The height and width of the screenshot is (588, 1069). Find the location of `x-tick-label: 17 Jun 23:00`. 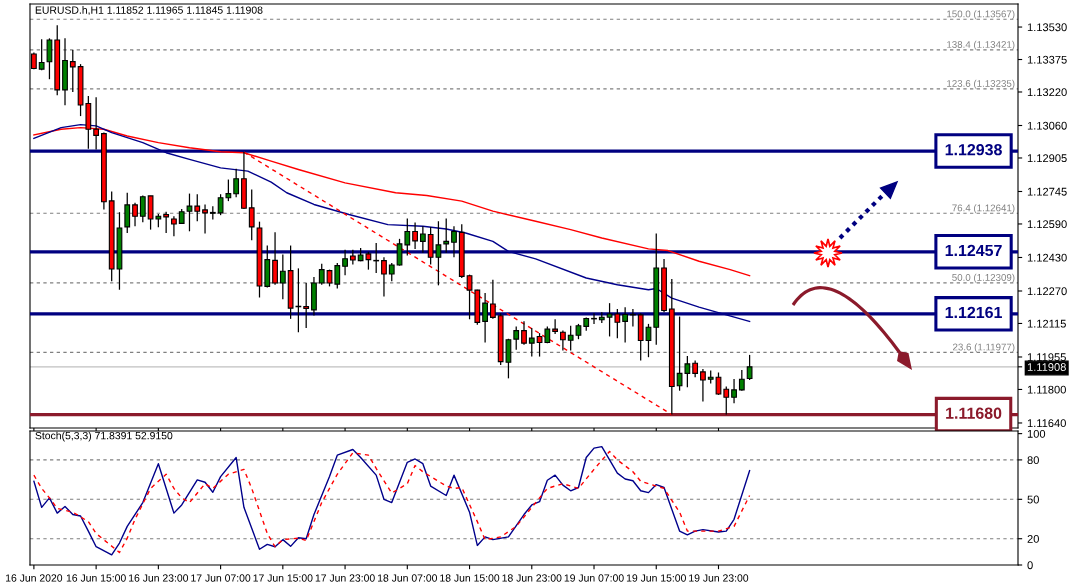

x-tick-label: 17 Jun 23:00 is located at coordinates (345, 578).